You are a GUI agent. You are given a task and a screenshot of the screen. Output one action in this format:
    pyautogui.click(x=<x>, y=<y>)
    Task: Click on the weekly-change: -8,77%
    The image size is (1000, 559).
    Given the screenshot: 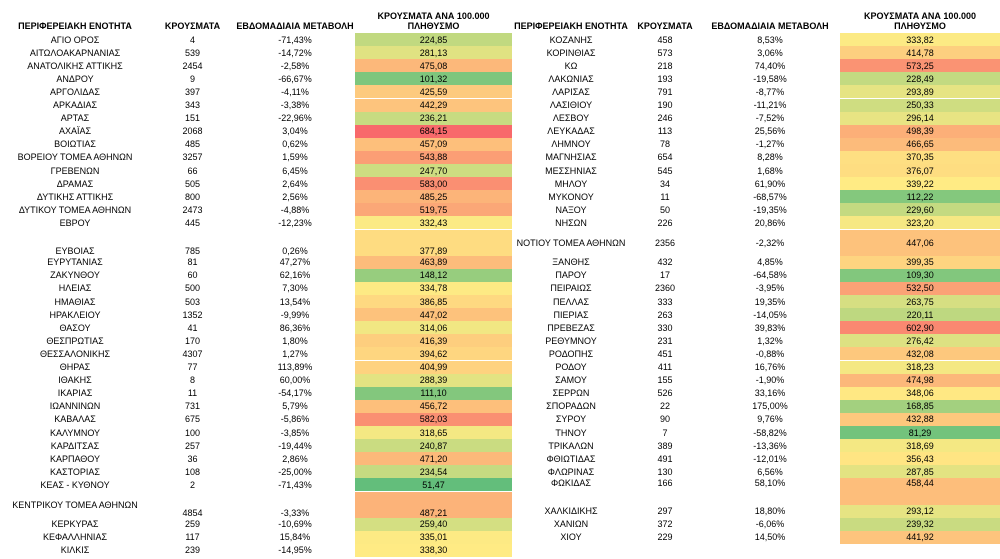 What is the action you would take?
    pyautogui.click(x=770, y=91)
    